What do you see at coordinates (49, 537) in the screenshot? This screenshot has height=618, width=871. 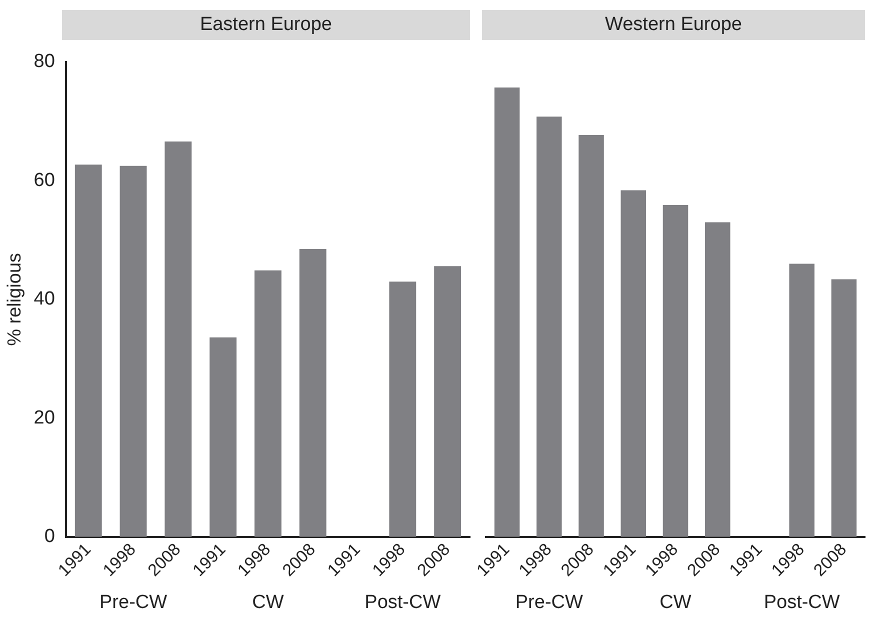 I see `y-tick-label: 0` at bounding box center [49, 537].